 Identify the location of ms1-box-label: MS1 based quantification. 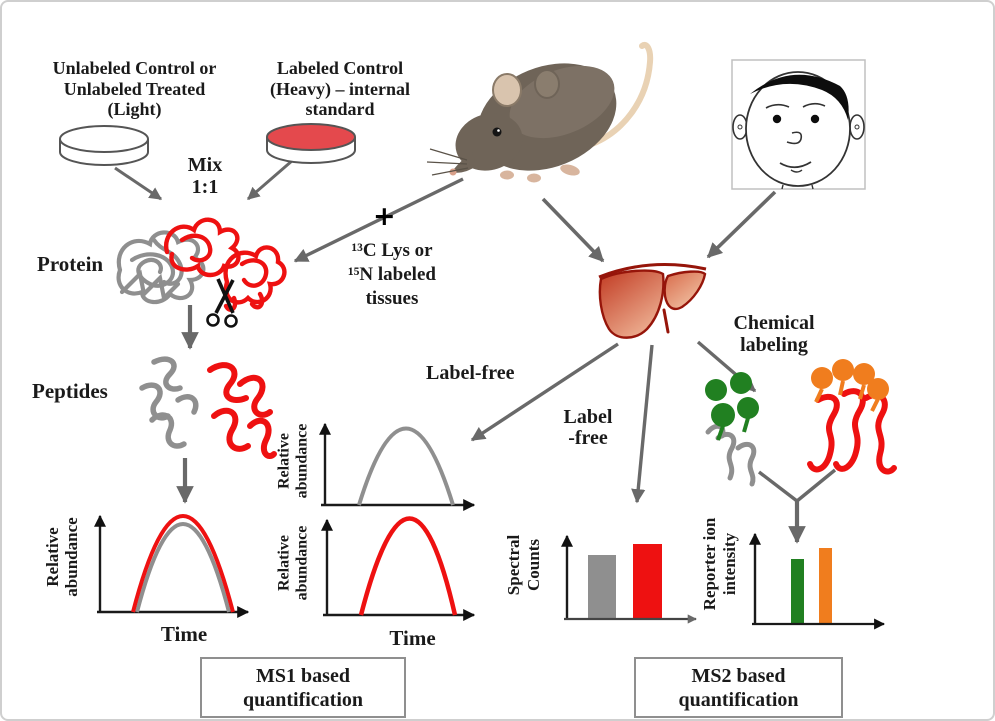
(303, 687).